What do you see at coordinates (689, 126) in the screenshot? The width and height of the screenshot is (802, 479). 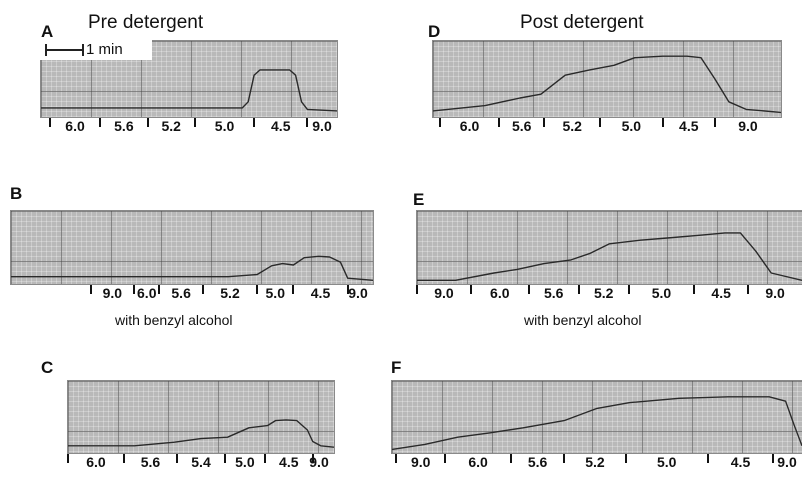 I see `axis-label-d-4: 4.5` at bounding box center [689, 126].